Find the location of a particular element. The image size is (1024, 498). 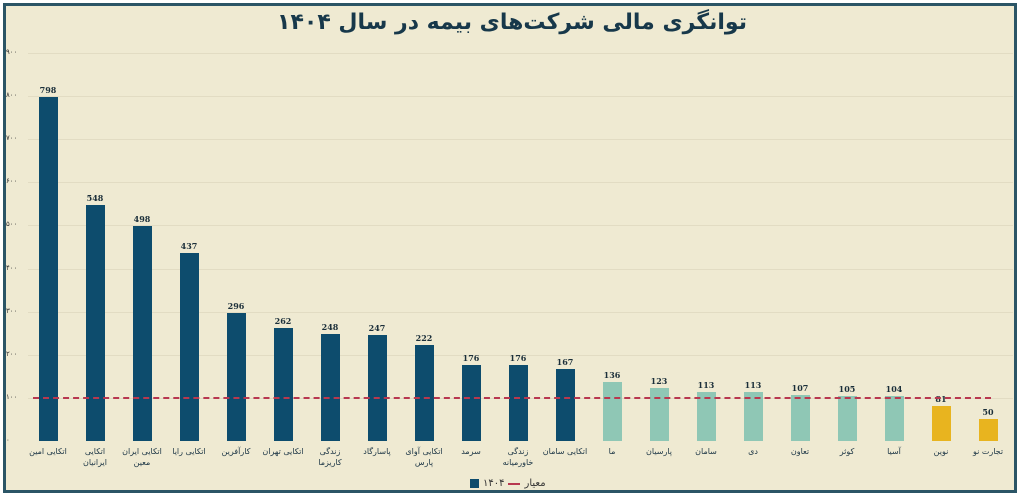

x-category-label: اتکایی آوای پارس is located at coordinates (424, 457).